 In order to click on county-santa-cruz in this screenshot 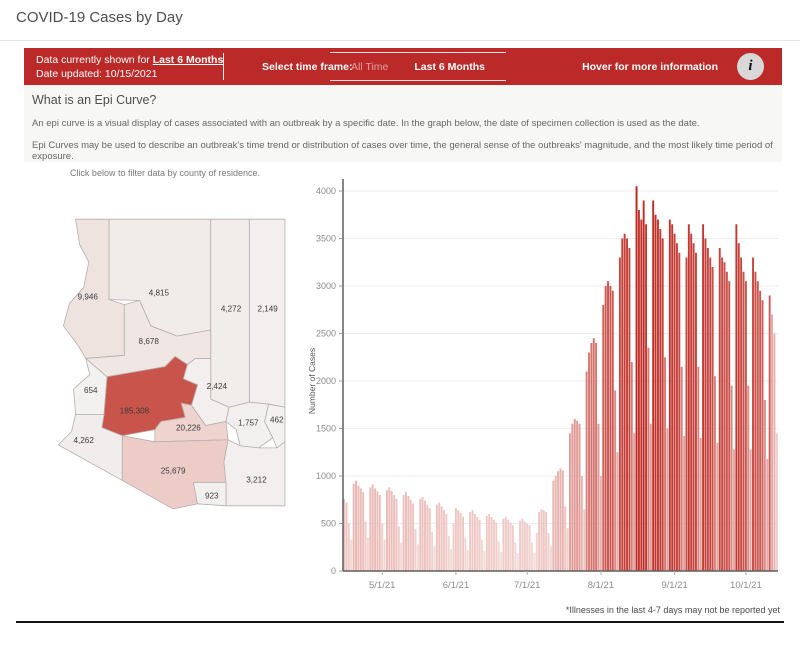, I will do `click(210, 494)`.